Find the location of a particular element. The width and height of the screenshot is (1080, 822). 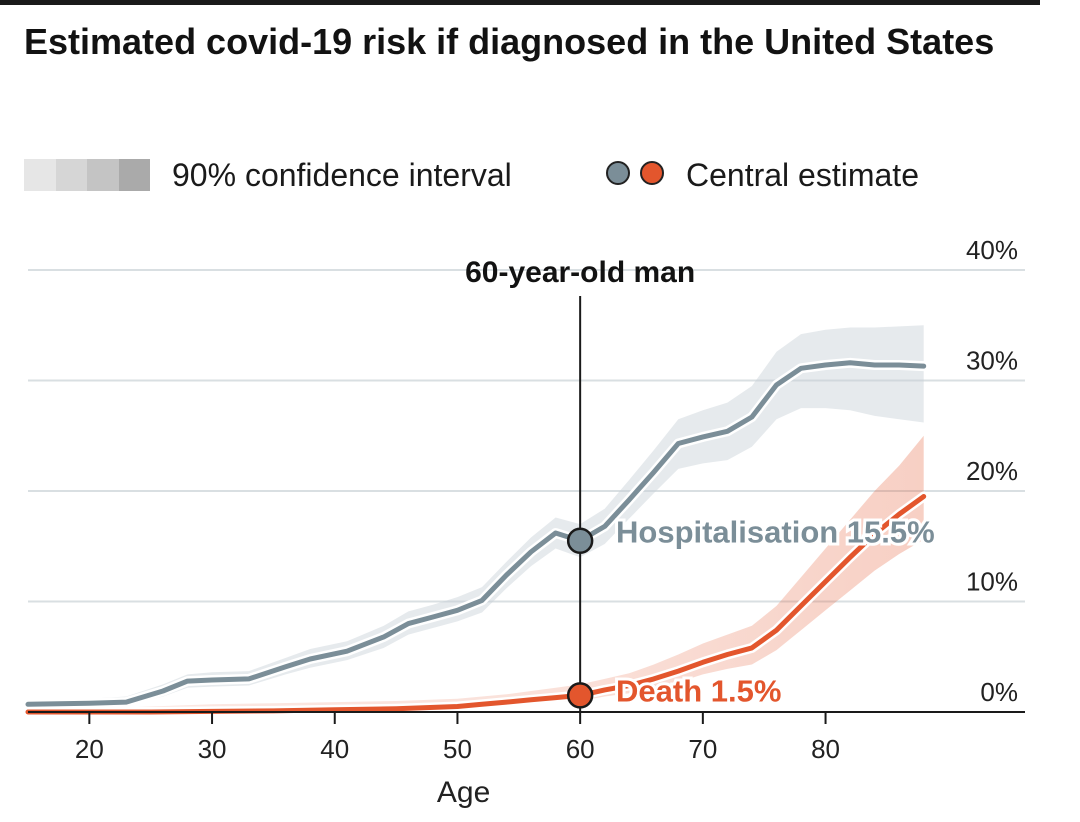

y-tick-label-20: 20% is located at coordinates (992, 471).